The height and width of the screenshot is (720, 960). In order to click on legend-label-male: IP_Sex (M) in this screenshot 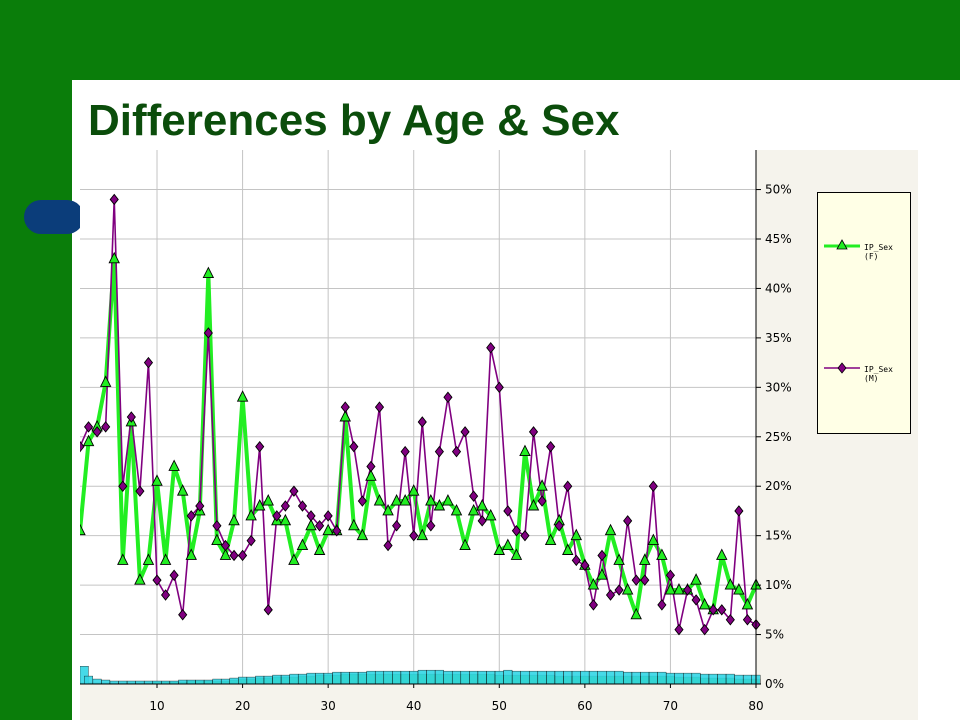, I will do `click(878, 374)`.